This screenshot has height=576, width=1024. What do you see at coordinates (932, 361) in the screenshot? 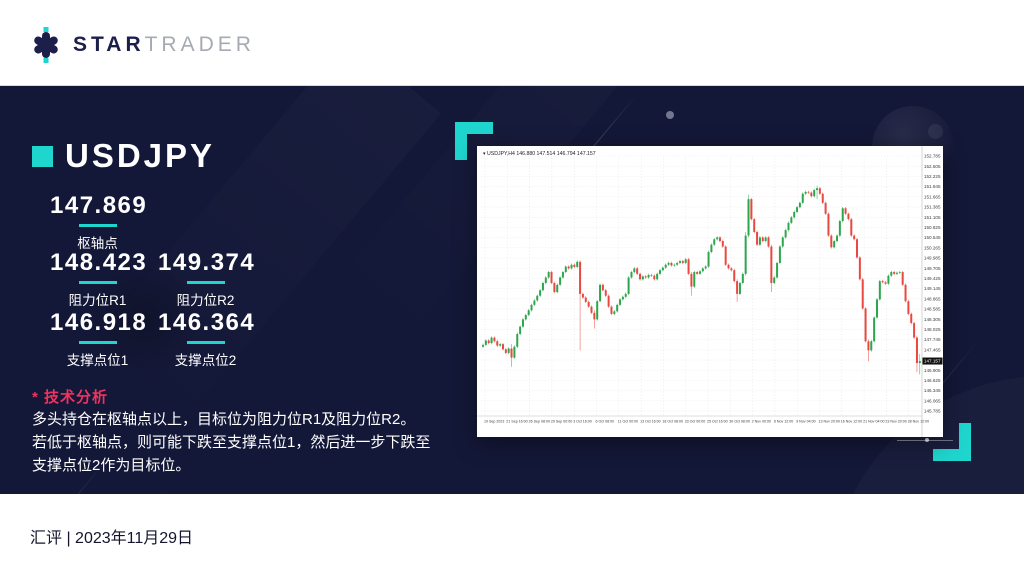
I see `svg-text: 147.157` at bounding box center [932, 361].